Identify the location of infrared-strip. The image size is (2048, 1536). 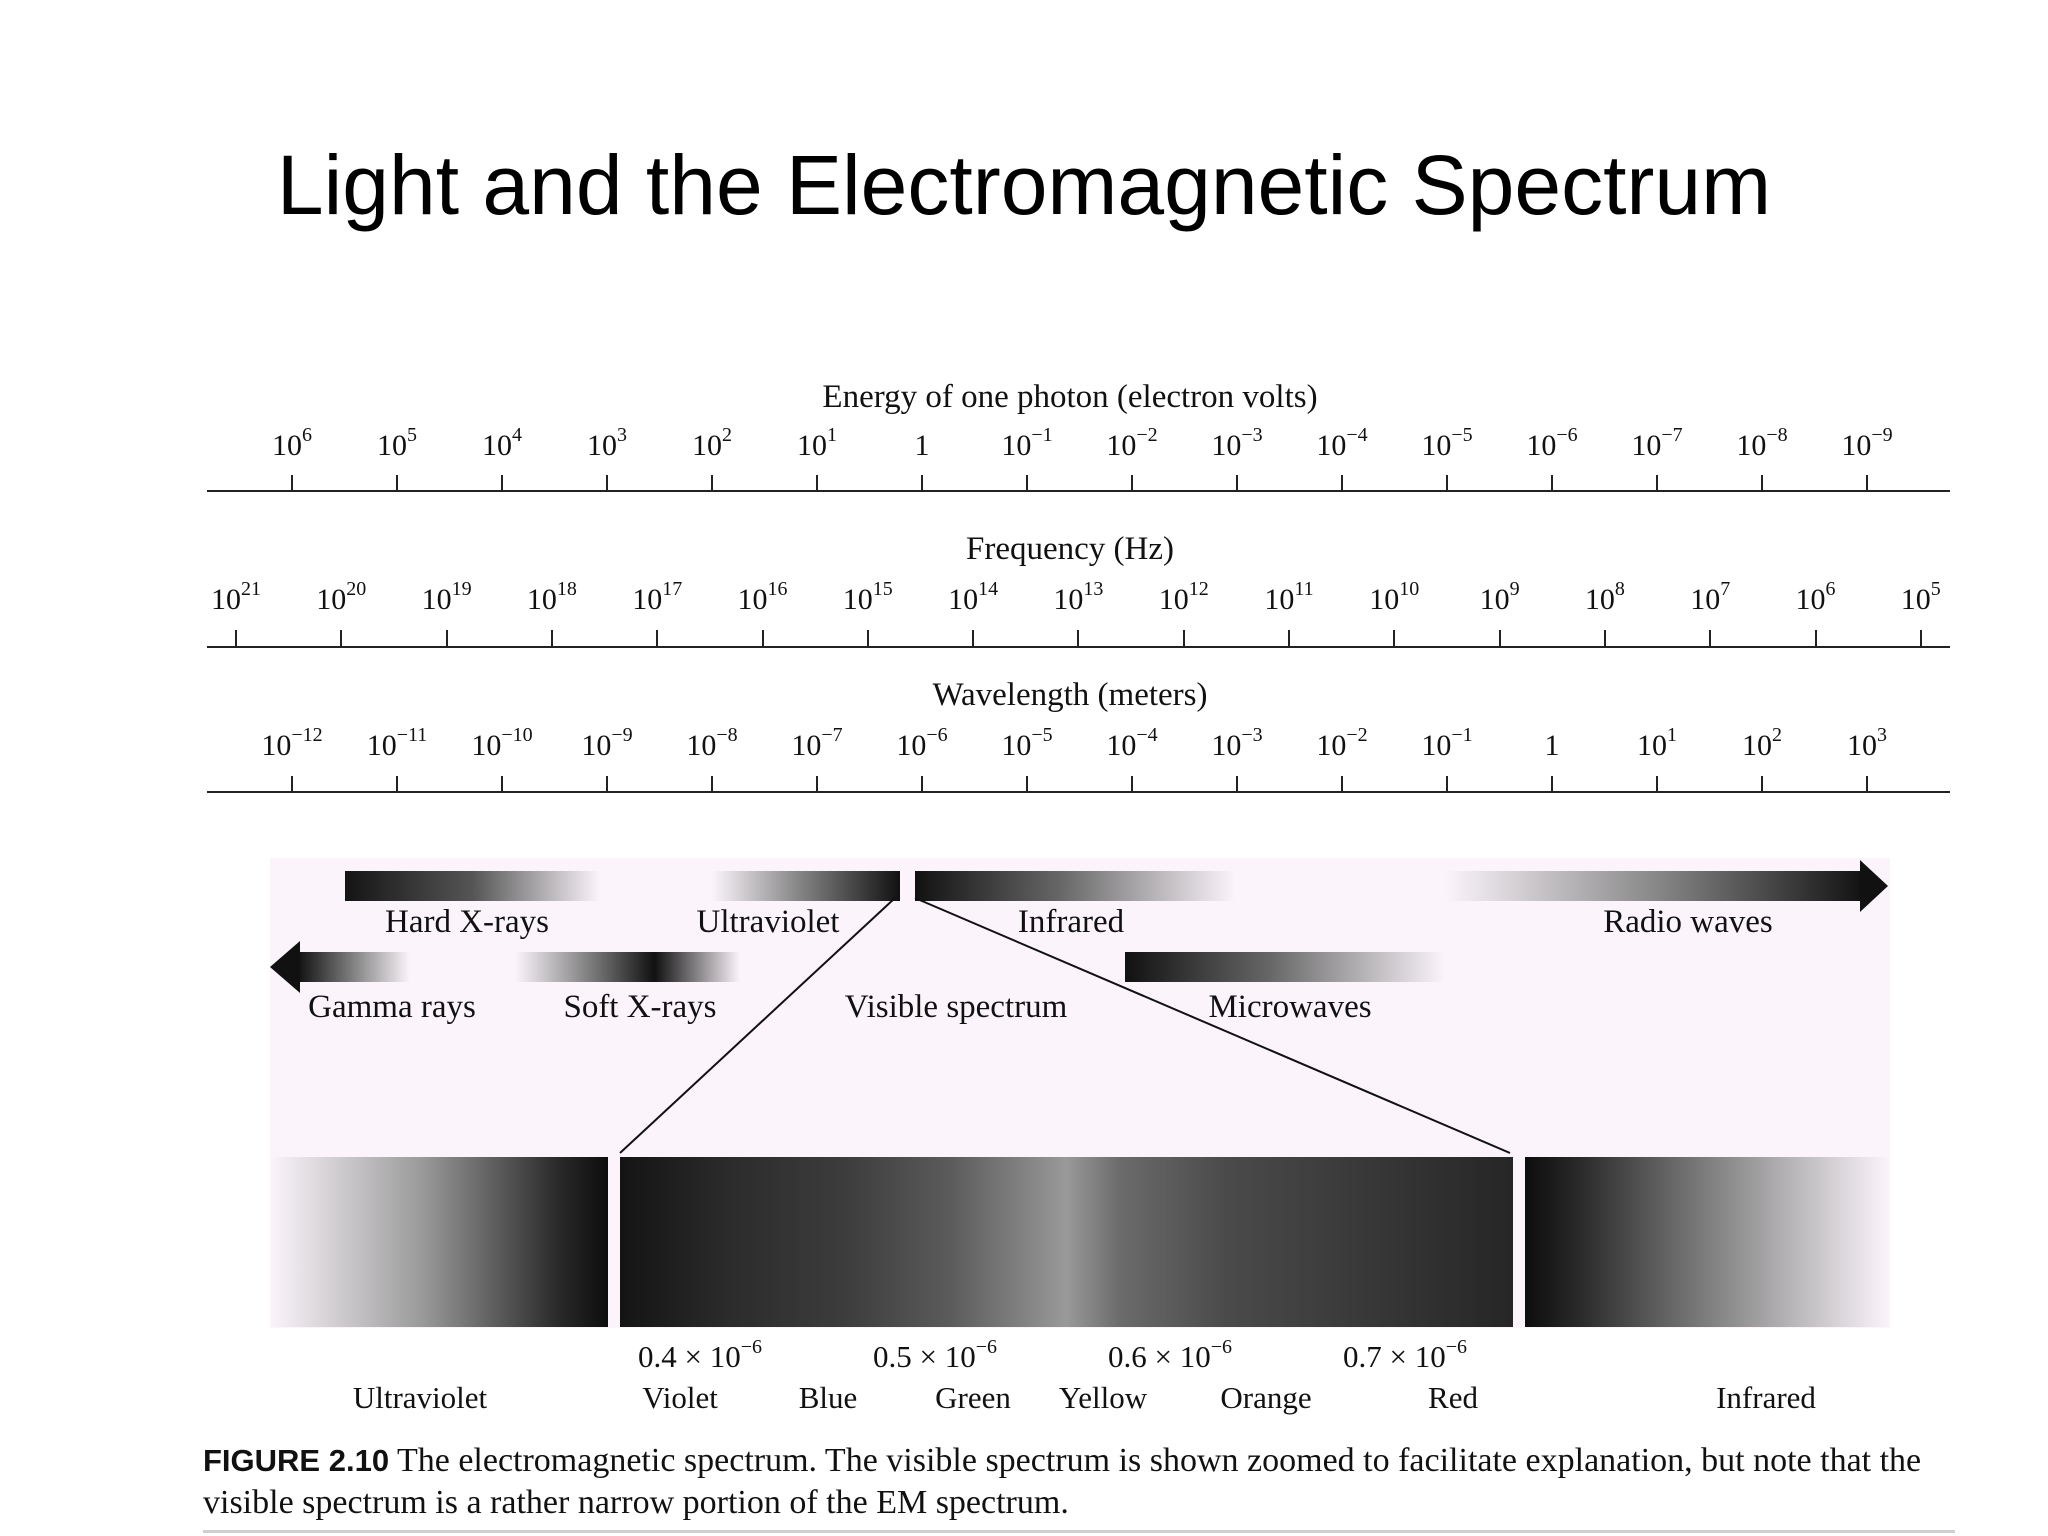
(1707, 1242).